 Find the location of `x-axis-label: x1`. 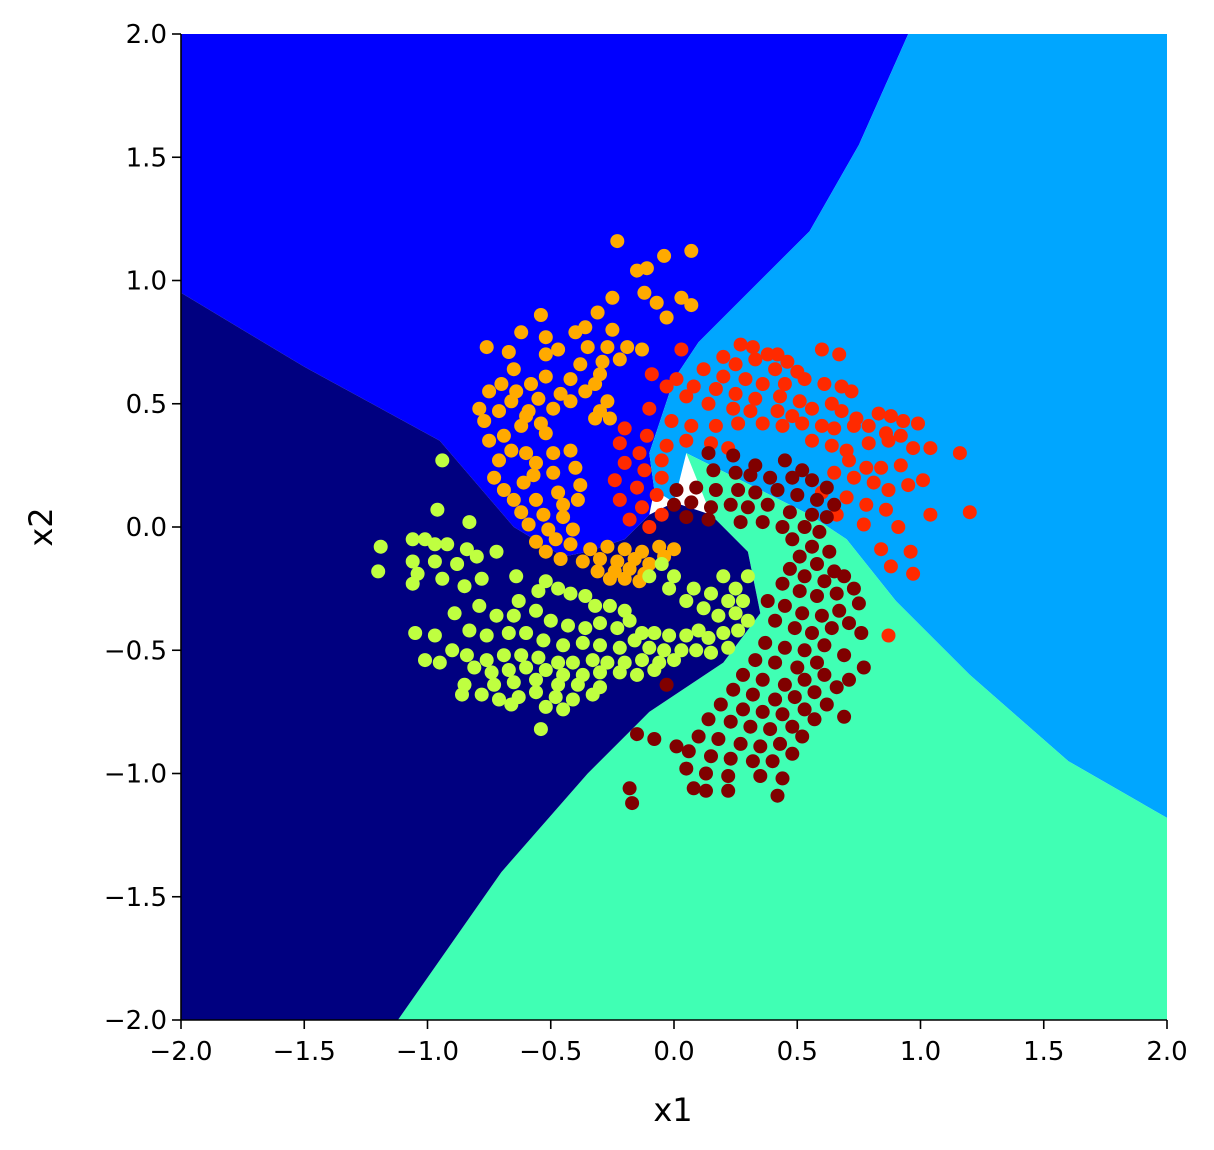

x-axis-label: x1 is located at coordinates (672, 1110).